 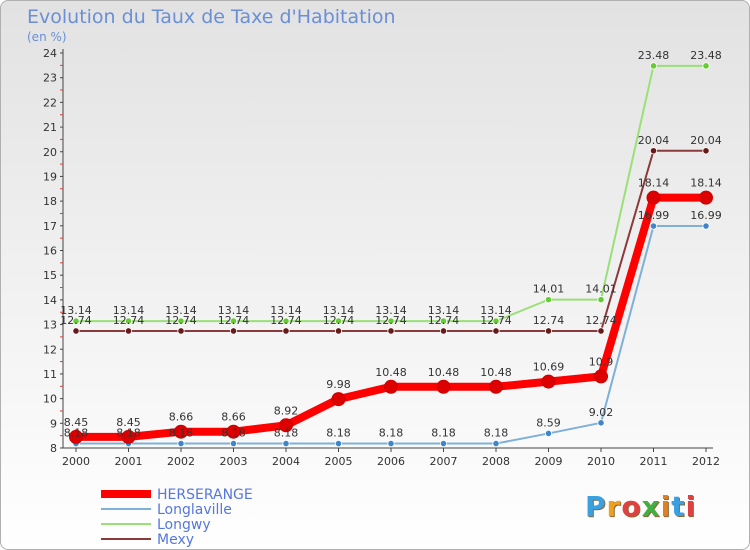 What do you see at coordinates (50, 78) in the screenshot?
I see `y-tick-label: 23` at bounding box center [50, 78].